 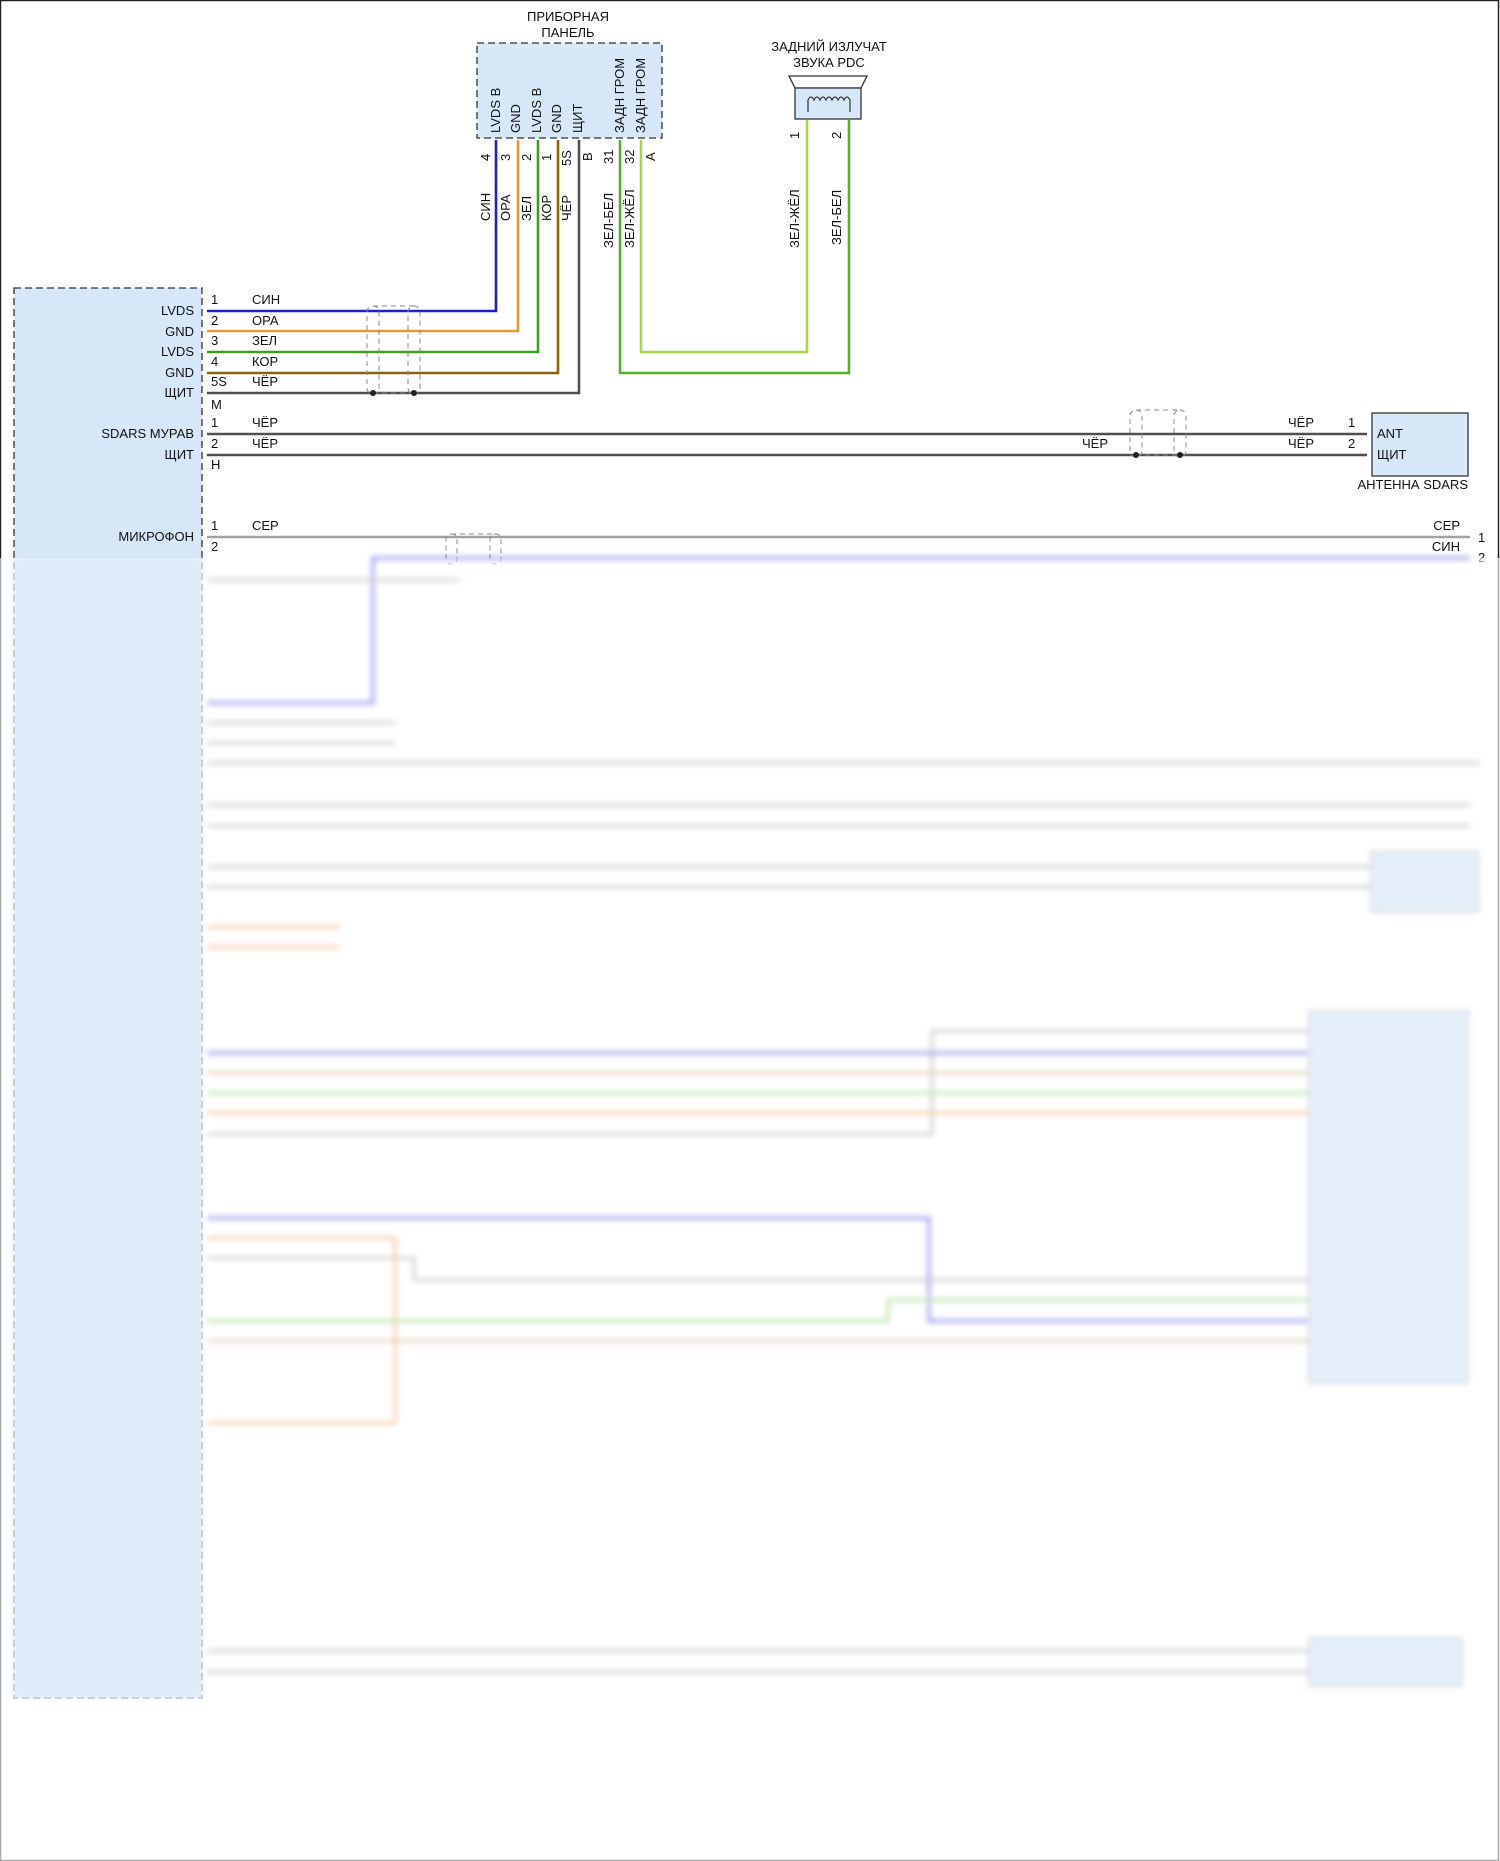 I want to click on pin-number: B, so click(x=587, y=156).